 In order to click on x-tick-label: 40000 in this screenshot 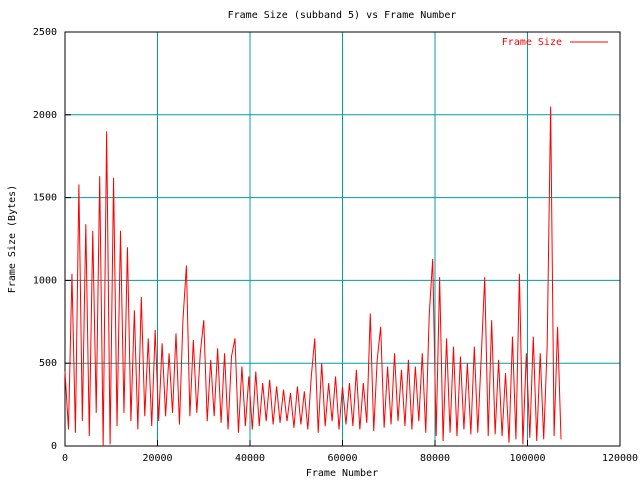, I will do `click(250, 458)`.